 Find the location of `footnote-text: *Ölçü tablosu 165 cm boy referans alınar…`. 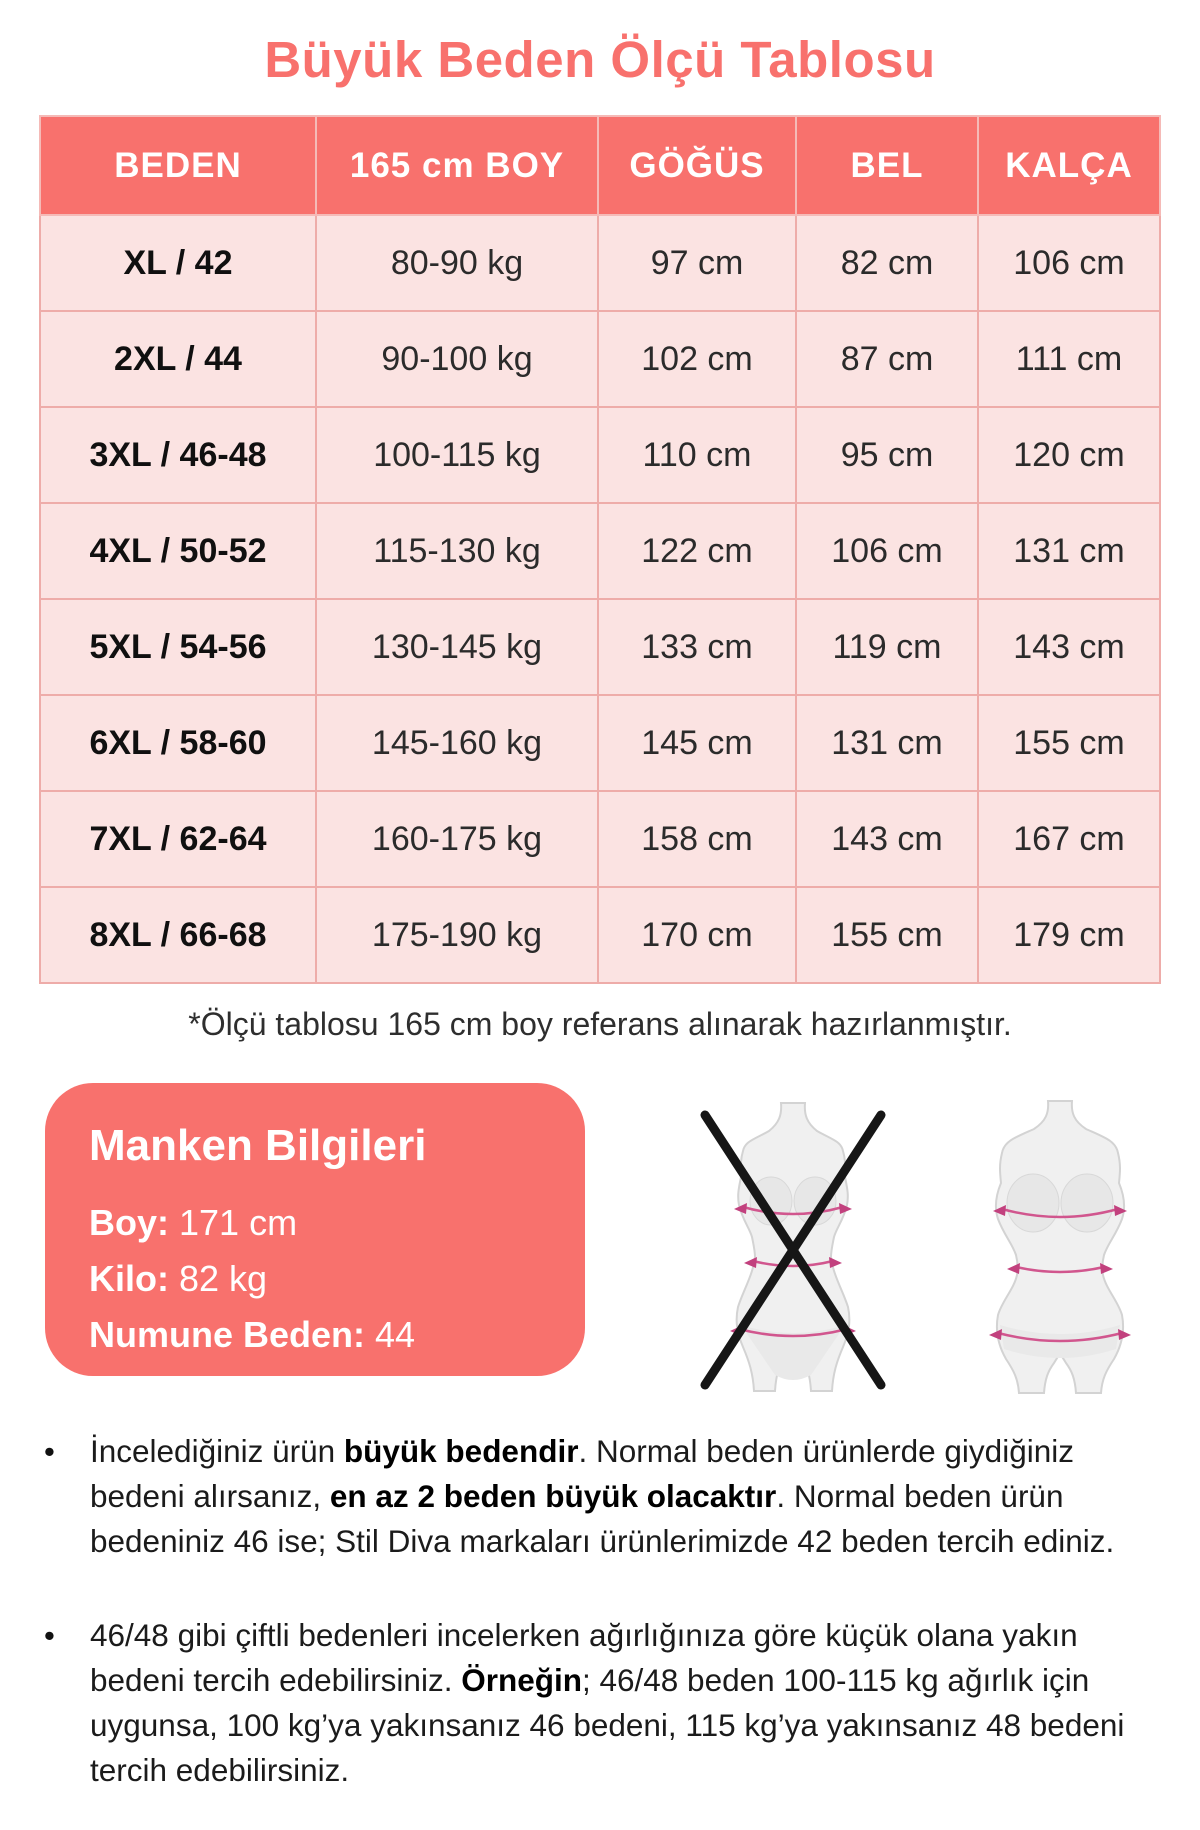

footnote-text: *Ölçü tablosu 165 cm boy referans alınar… is located at coordinates (600, 1024).